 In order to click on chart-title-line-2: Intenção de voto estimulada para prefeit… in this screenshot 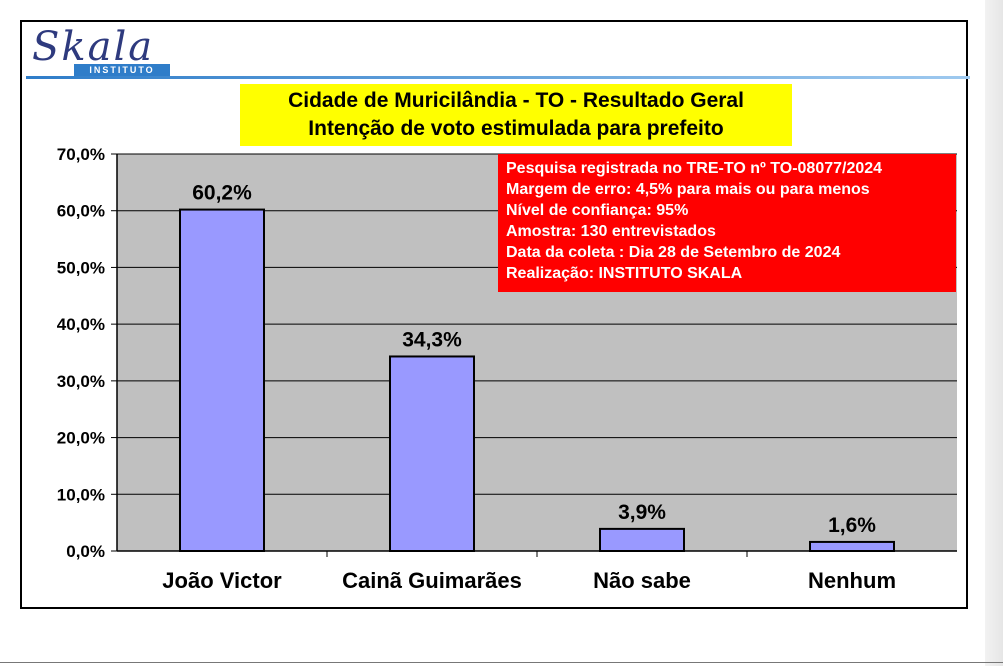, I will do `click(516, 128)`.